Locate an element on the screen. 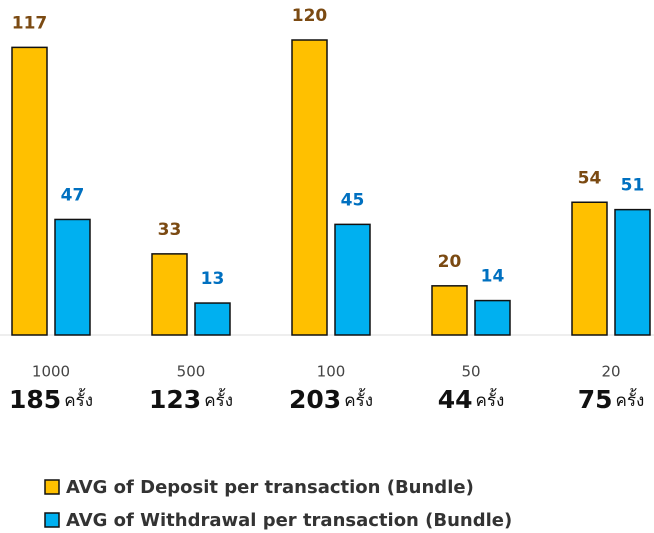 The height and width of the screenshot is (533, 654). count-label: 185 ครั้ง is located at coordinates (51, 399).